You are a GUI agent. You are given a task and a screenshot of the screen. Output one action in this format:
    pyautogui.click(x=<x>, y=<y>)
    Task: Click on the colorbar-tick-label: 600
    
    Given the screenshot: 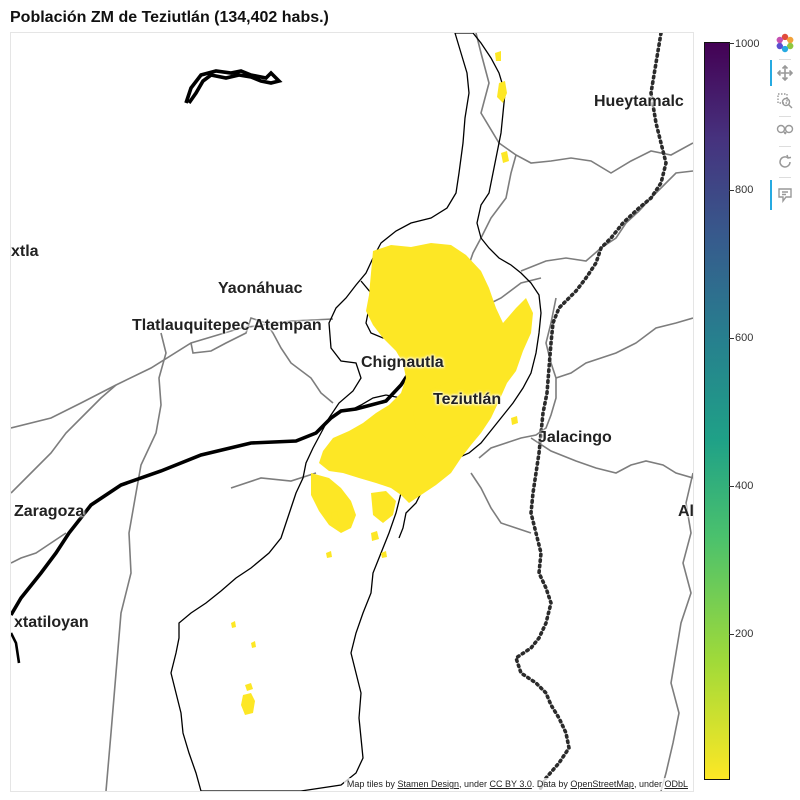 What is the action you would take?
    pyautogui.click(x=744, y=338)
    